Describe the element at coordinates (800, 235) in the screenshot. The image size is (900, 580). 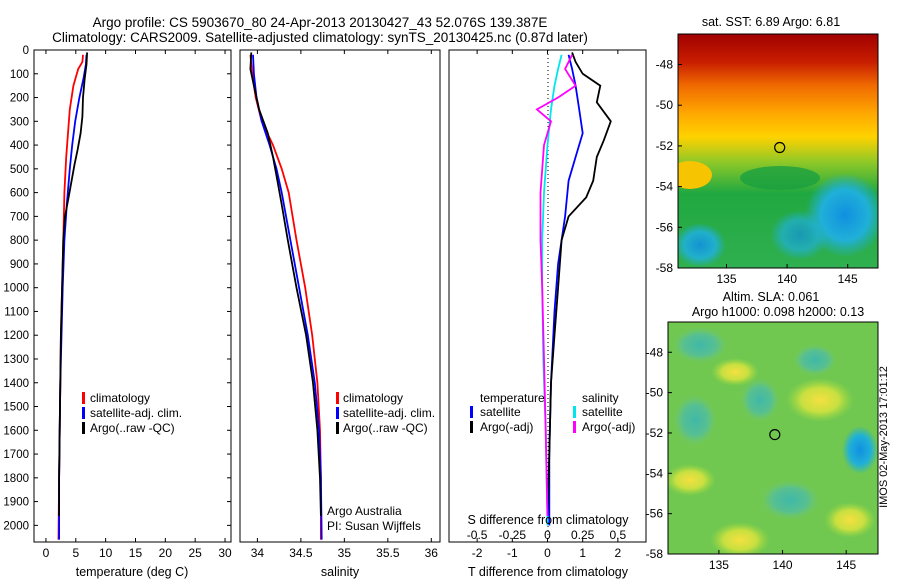
I see `sst-cold-patch` at that location.